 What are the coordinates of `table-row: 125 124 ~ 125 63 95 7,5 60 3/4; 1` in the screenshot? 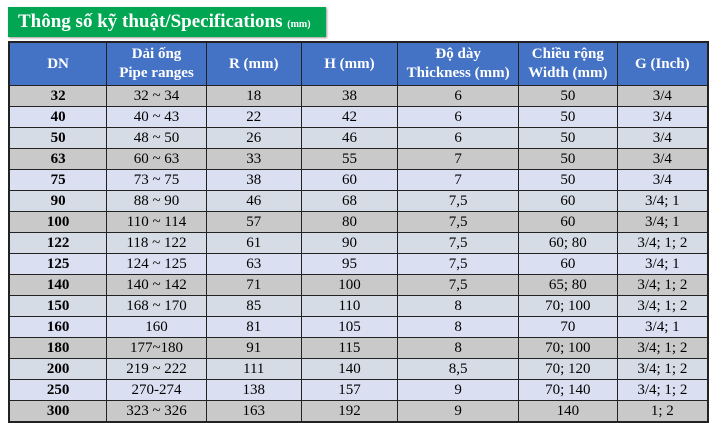 It's located at (358, 264).